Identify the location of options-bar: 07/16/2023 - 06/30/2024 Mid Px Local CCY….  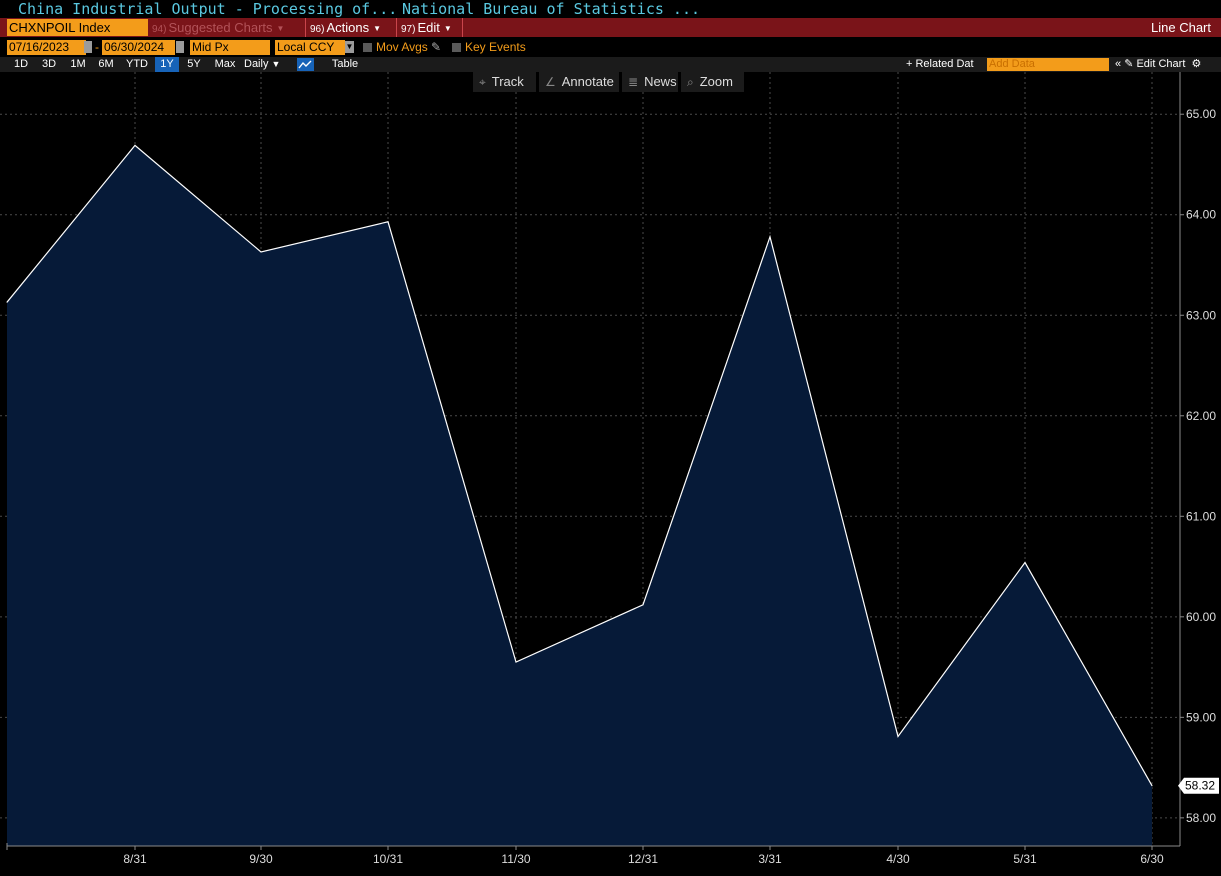
(610, 48).